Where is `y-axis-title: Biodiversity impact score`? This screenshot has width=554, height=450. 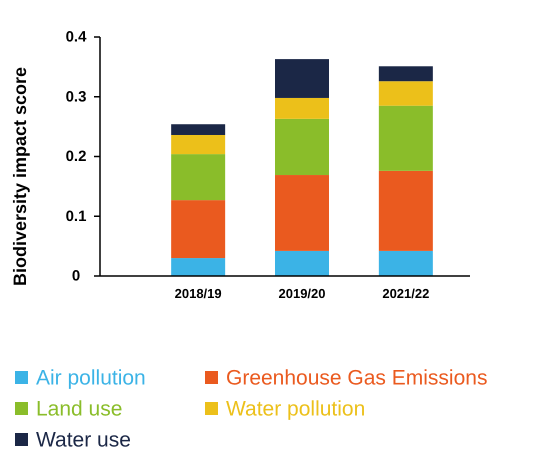
y-axis-title: Biodiversity impact score is located at coordinates (20, 176).